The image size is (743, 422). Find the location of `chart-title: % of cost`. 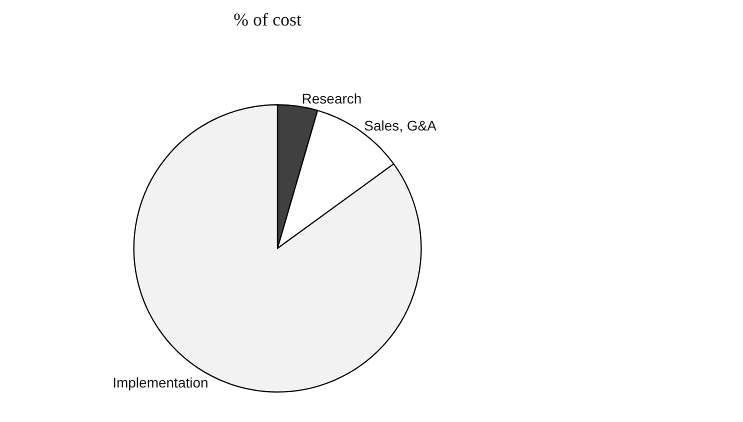

chart-title: % of cost is located at coordinates (267, 19).